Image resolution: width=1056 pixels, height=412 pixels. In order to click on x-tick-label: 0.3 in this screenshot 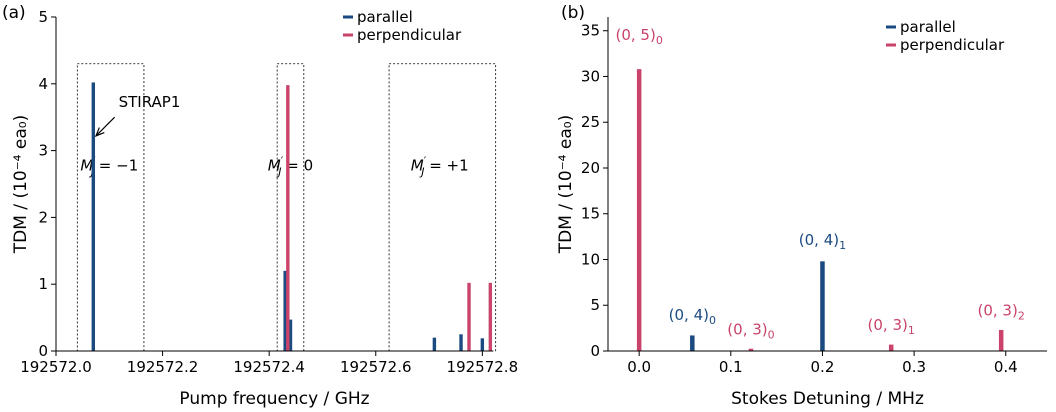, I will do `click(914, 367)`.